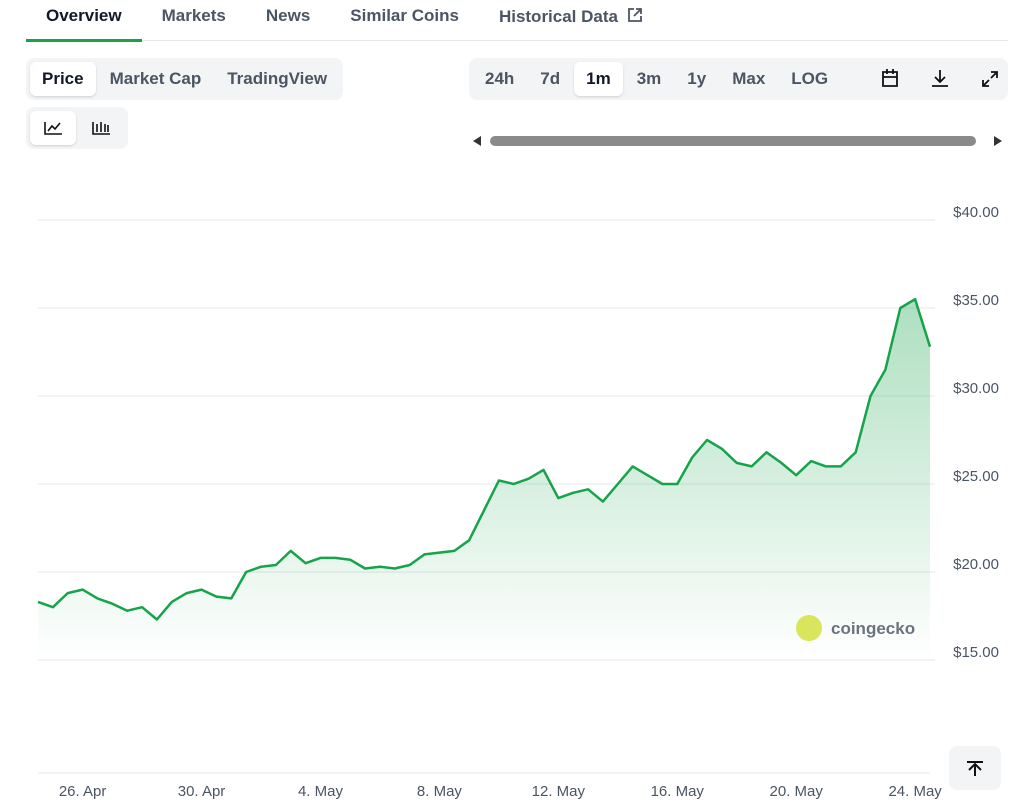 This screenshot has width=1024, height=810. Describe the element at coordinates (288, 15) in the screenshot. I see `tab: News` at that location.